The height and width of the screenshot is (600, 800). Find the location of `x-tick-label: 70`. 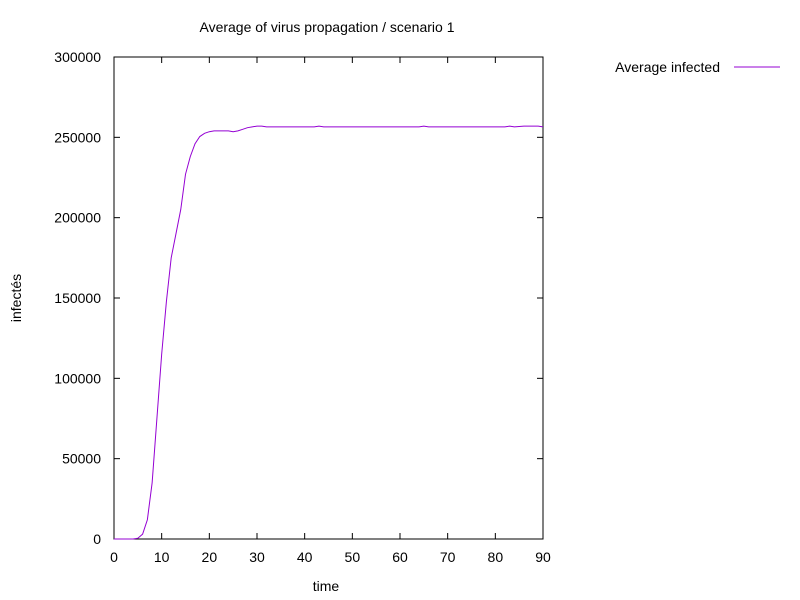

x-tick-label: 70 is located at coordinates (448, 557).